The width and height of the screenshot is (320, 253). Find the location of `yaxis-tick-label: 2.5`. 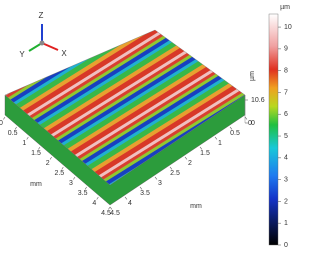

yaxis-tick-label: 2.5 is located at coordinates (175, 173).